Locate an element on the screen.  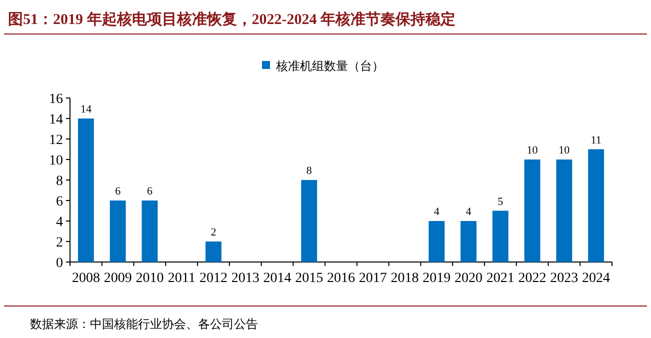
x-tick-label: 2012 is located at coordinates (213, 278).